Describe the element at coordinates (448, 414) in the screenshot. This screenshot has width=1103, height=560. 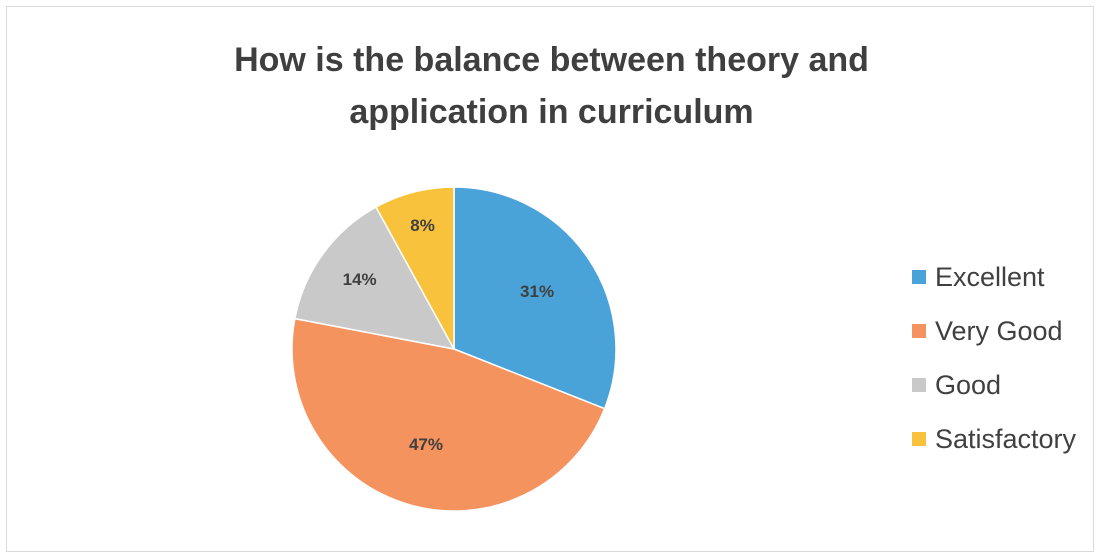
I see `pie-slice-very-good` at that location.